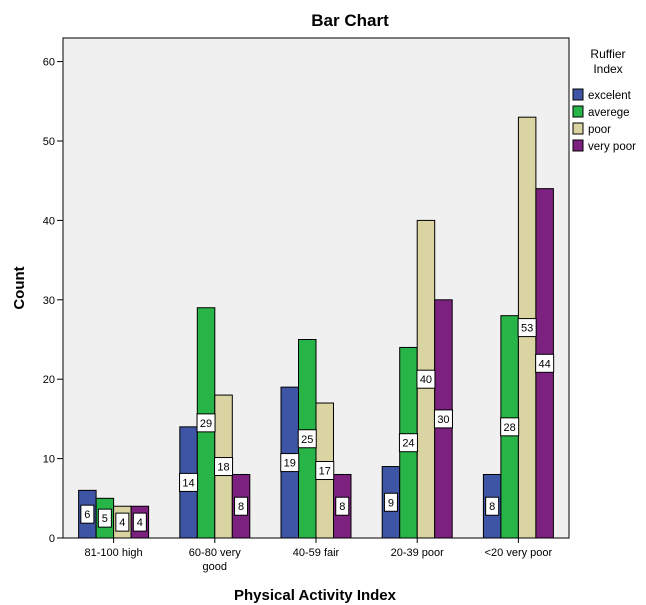 This screenshot has width=646, height=605. I want to click on x-tick-label: 40-59 fair, so click(316, 553).